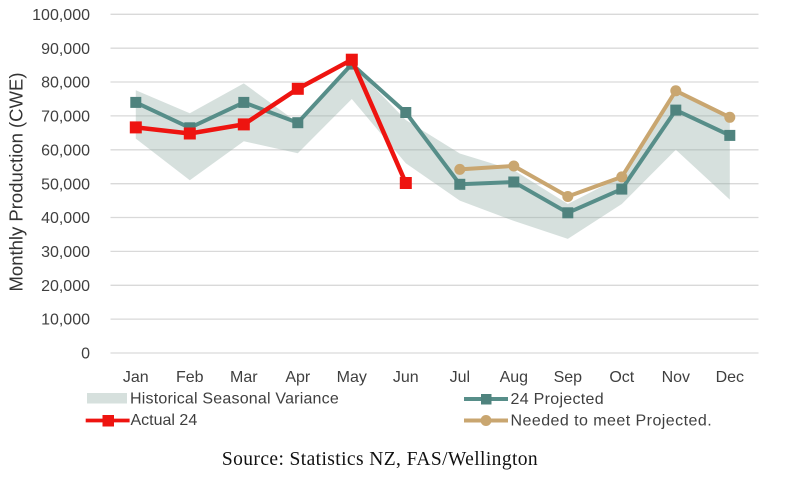 The width and height of the screenshot is (786, 486). I want to click on svg-text: Jun, so click(406, 377).